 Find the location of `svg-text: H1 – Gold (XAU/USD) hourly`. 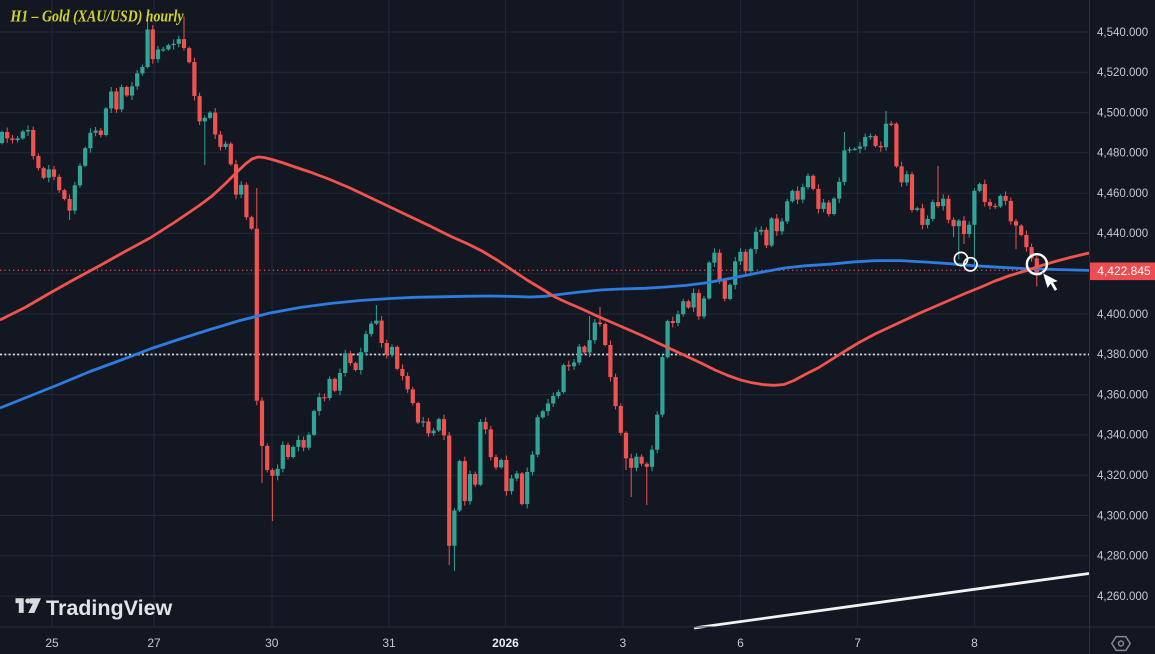

svg-text: H1 – Gold (XAU/USD) hourly is located at coordinates (97, 16).